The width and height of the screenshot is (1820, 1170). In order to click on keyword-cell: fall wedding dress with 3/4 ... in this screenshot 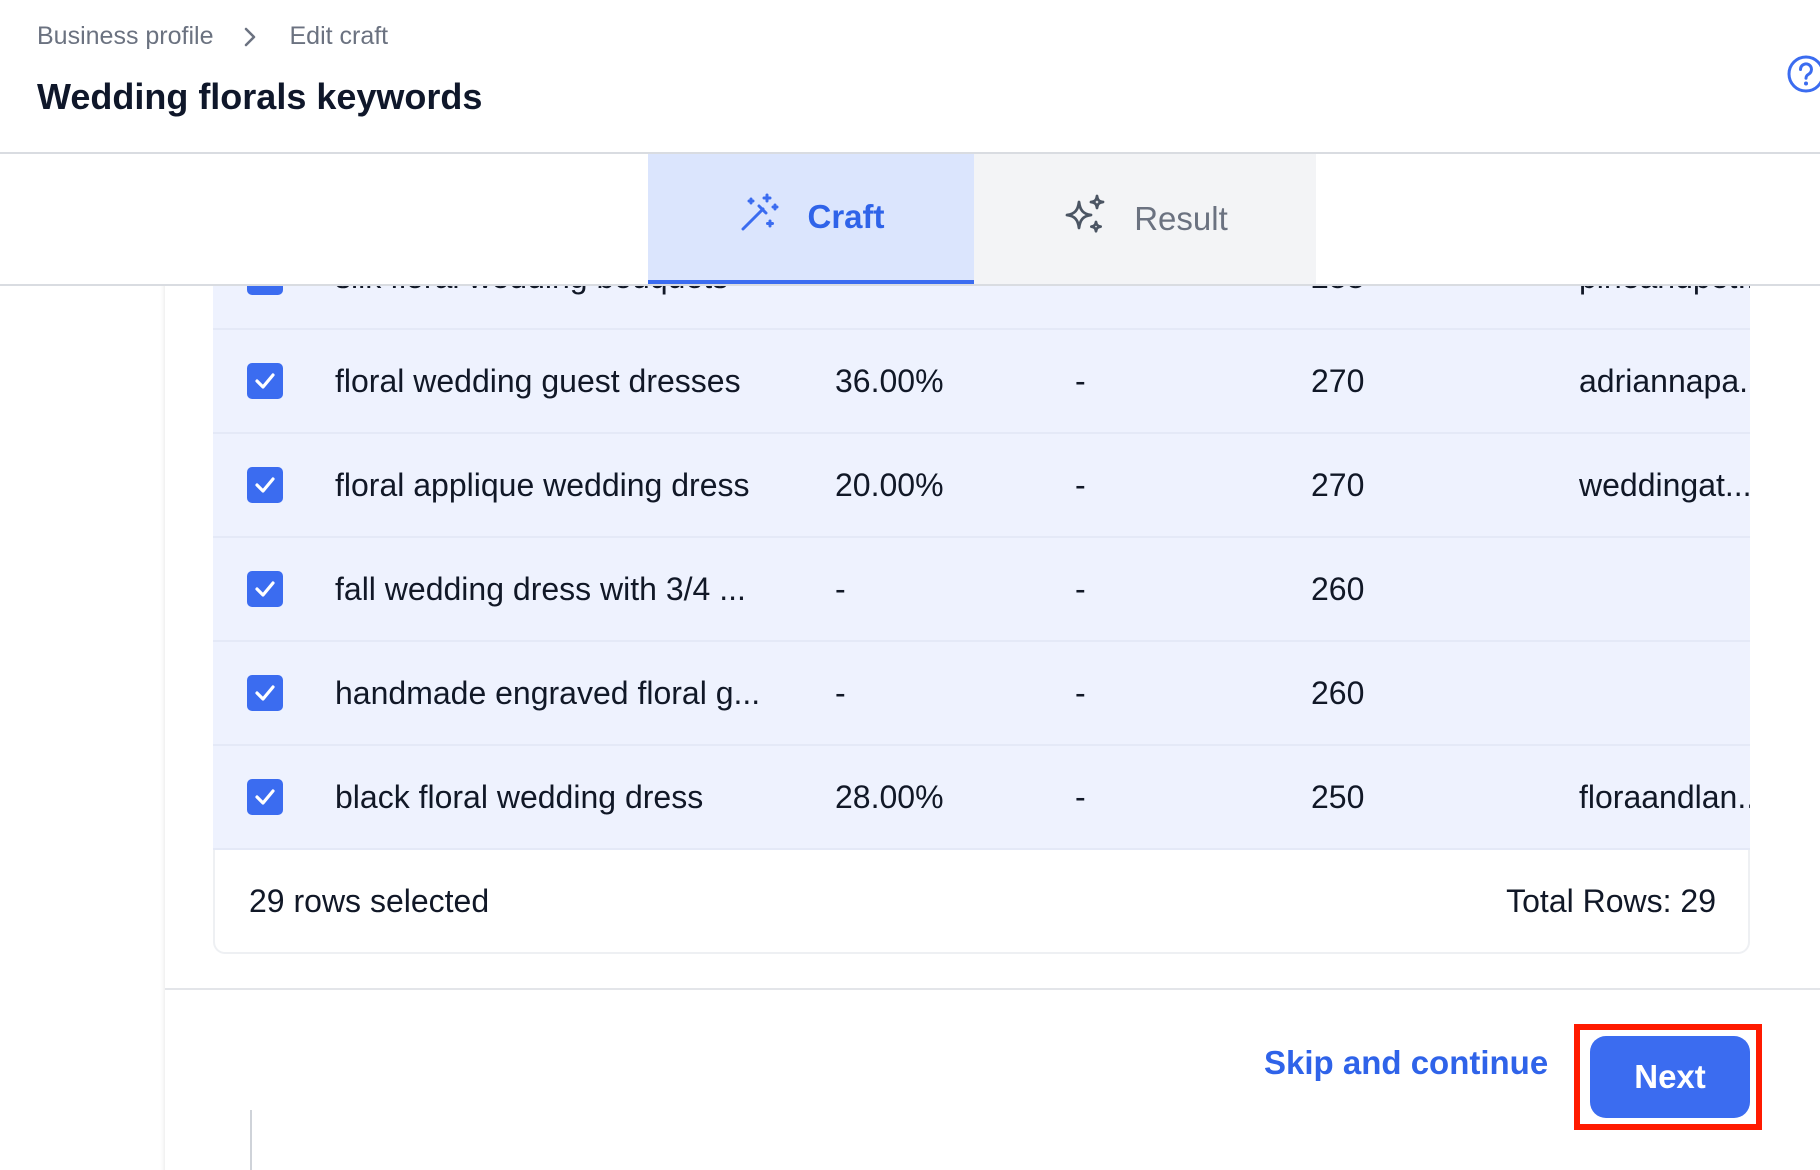, I will do `click(540, 589)`.